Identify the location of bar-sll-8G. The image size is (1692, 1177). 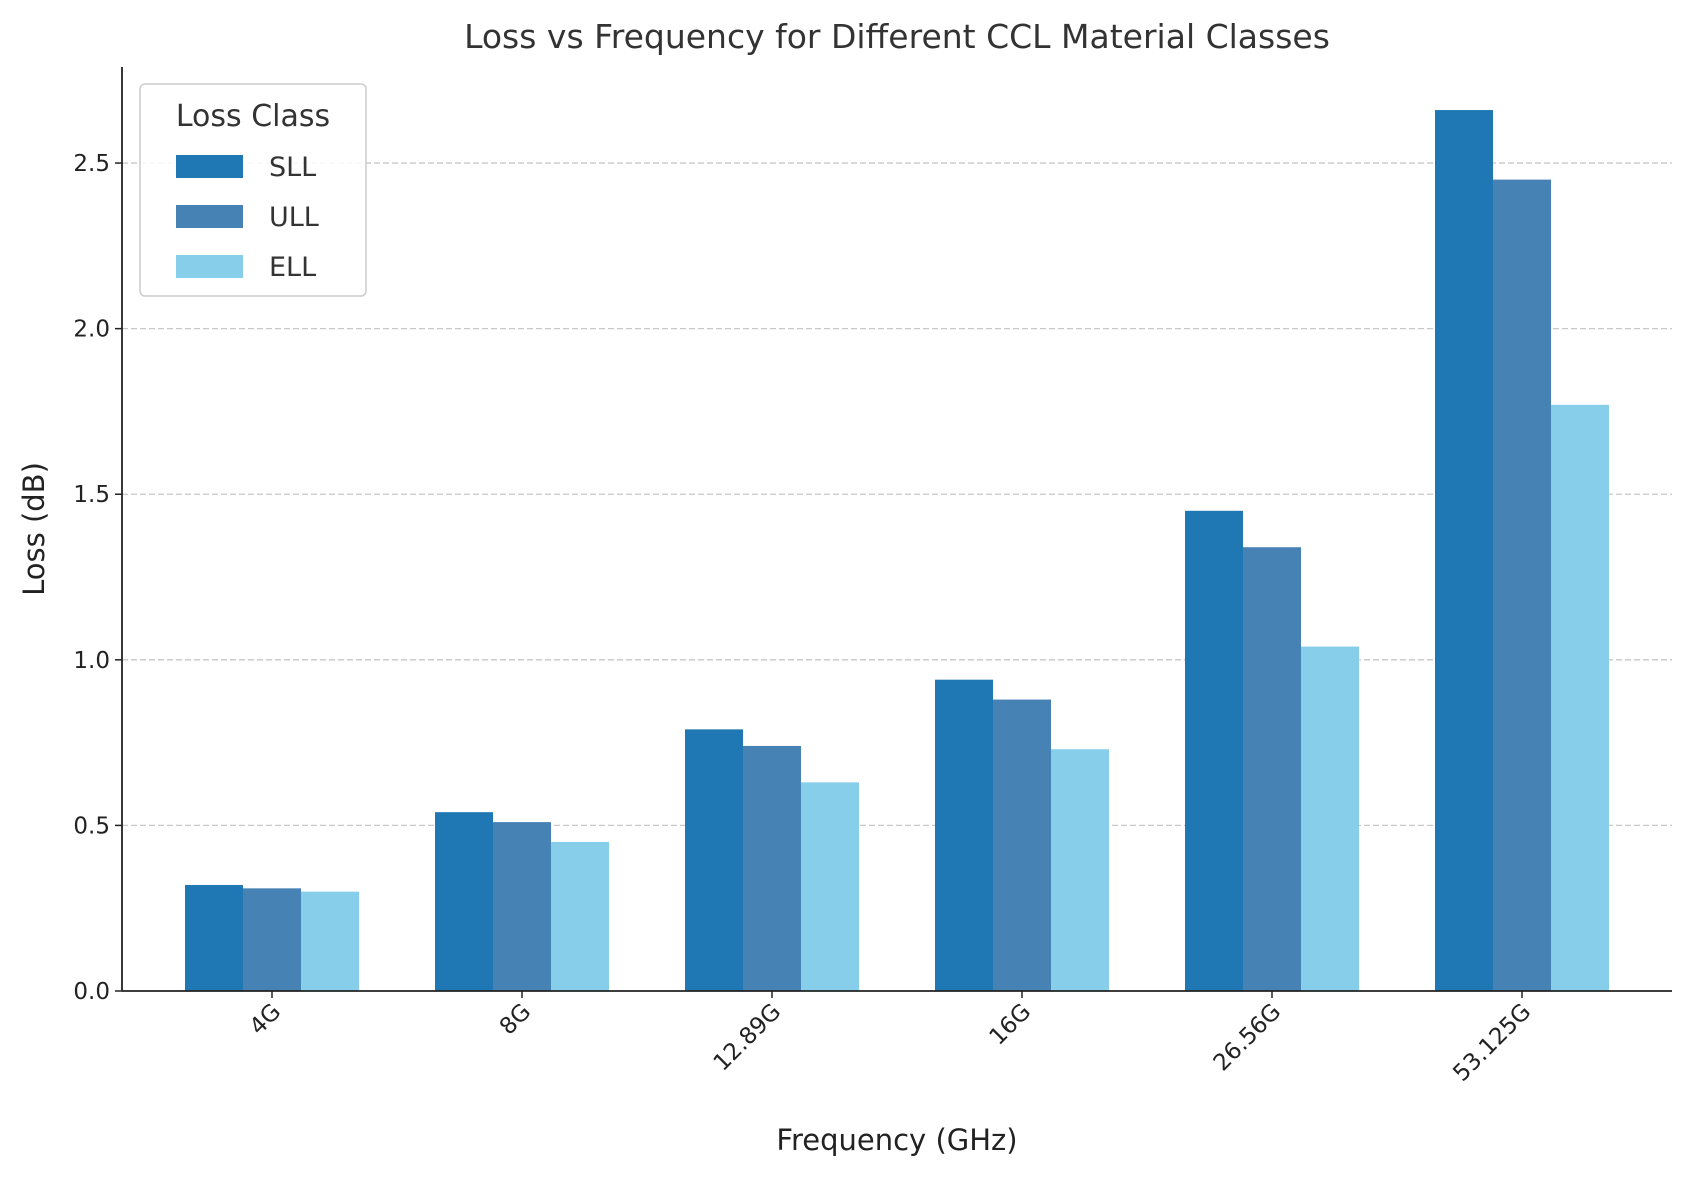
(464, 901).